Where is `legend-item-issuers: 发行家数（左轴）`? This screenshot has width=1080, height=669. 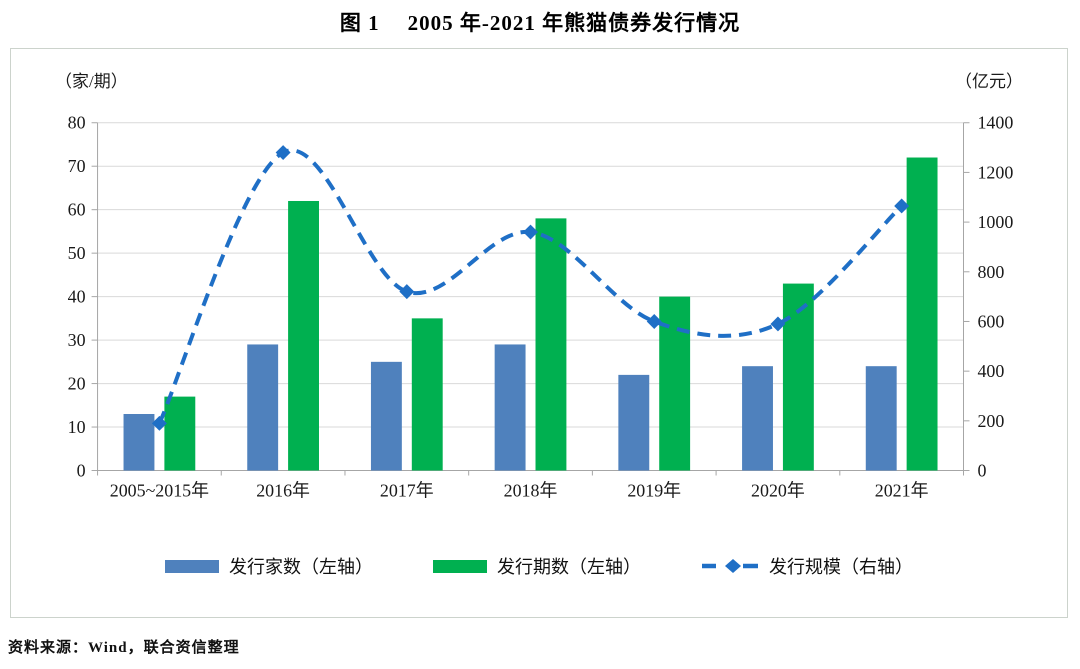 legend-item-issuers: 发行家数（左轴） is located at coordinates (269, 566).